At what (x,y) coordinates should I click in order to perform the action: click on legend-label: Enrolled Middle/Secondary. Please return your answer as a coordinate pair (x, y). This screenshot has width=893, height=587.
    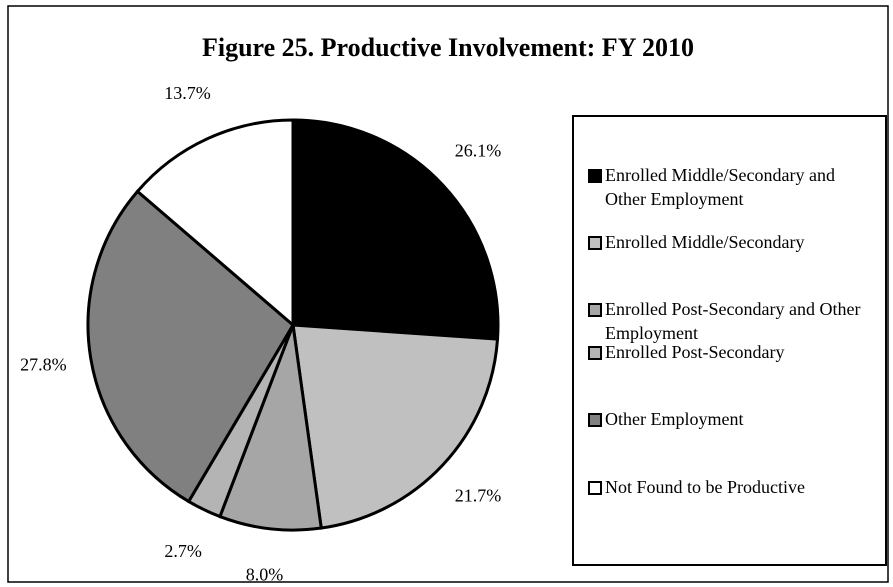
    Looking at the image, I should click on (705, 242).